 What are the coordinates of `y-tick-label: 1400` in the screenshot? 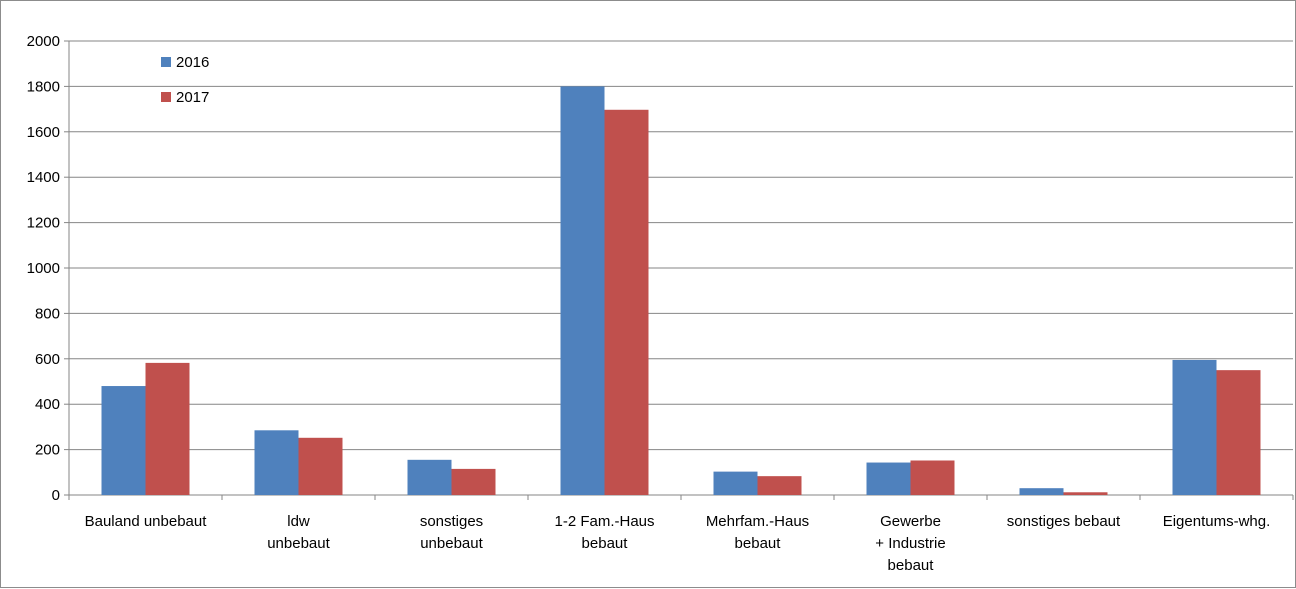 It's located at (43, 177).